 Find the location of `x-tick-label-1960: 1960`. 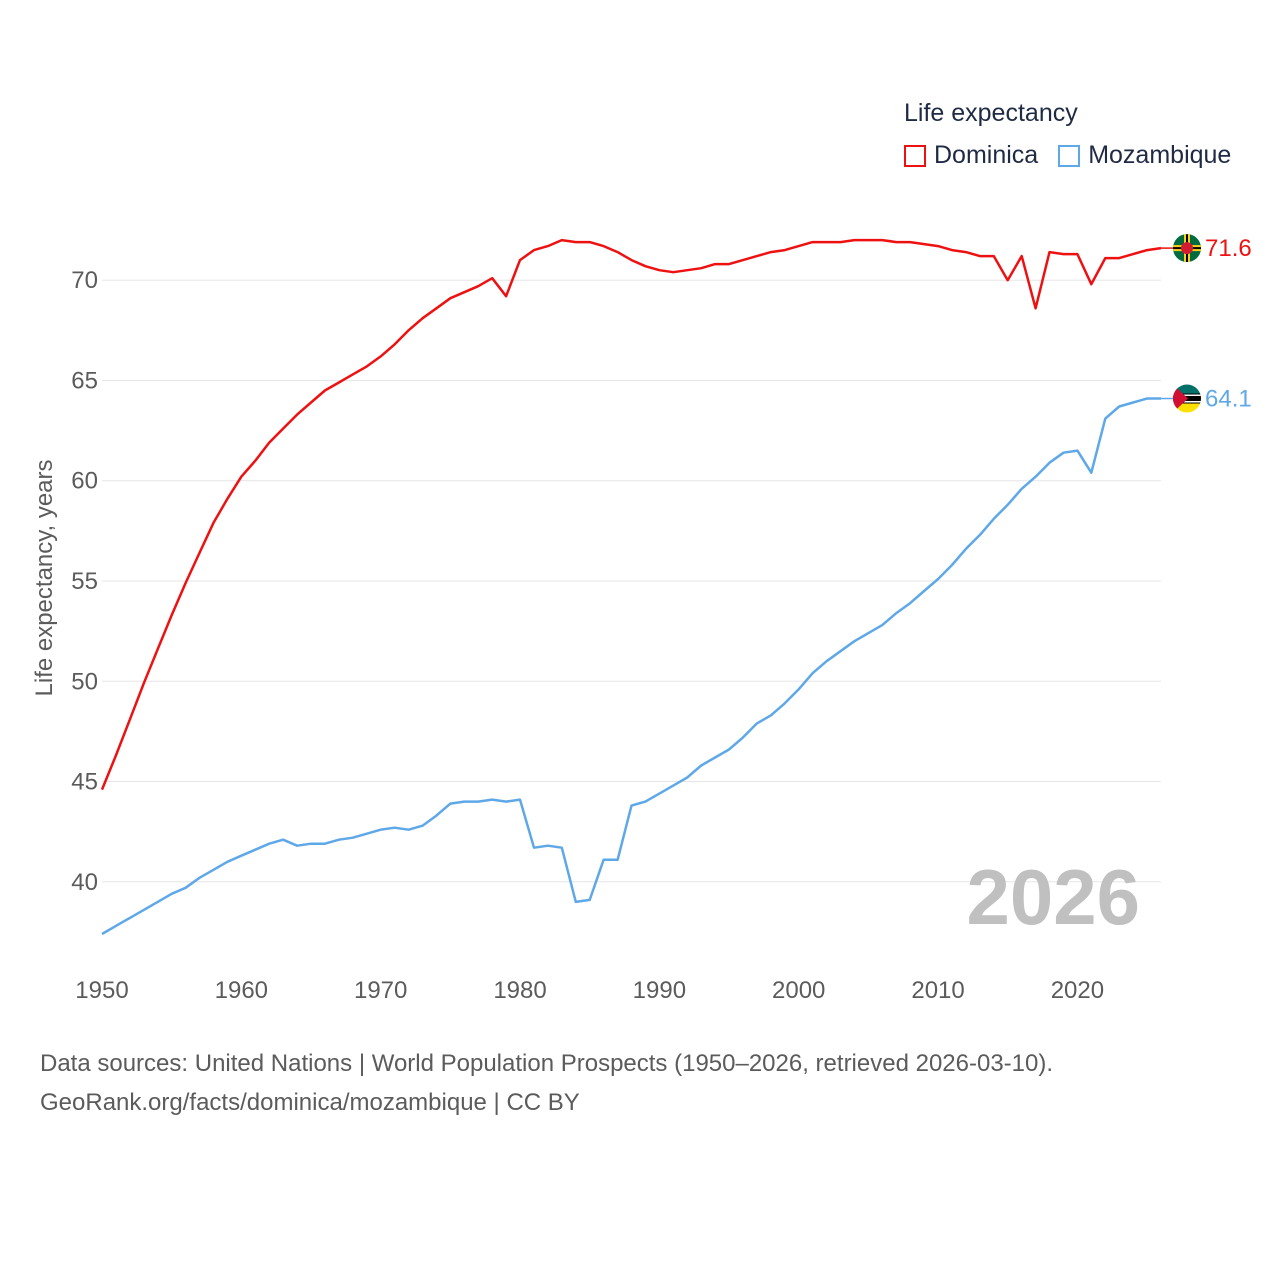

x-tick-label-1960: 1960 is located at coordinates (241, 990).